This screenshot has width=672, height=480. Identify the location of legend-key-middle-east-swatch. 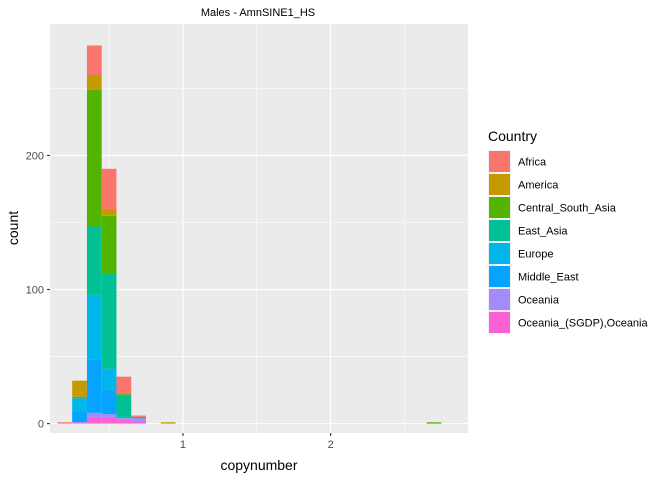
(499, 276).